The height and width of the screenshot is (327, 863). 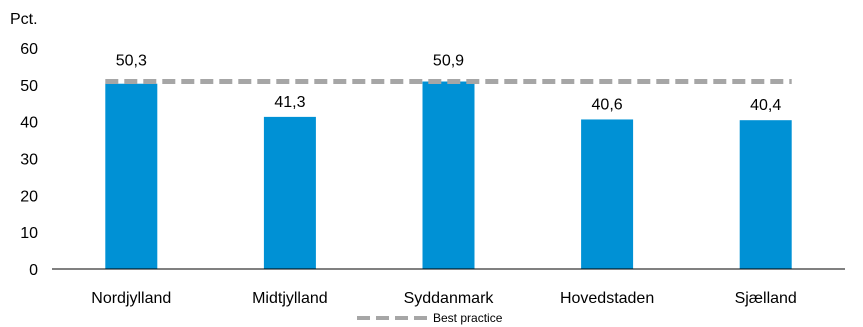 I want to click on y-axis-unit-label: Pct., so click(x=24, y=19).